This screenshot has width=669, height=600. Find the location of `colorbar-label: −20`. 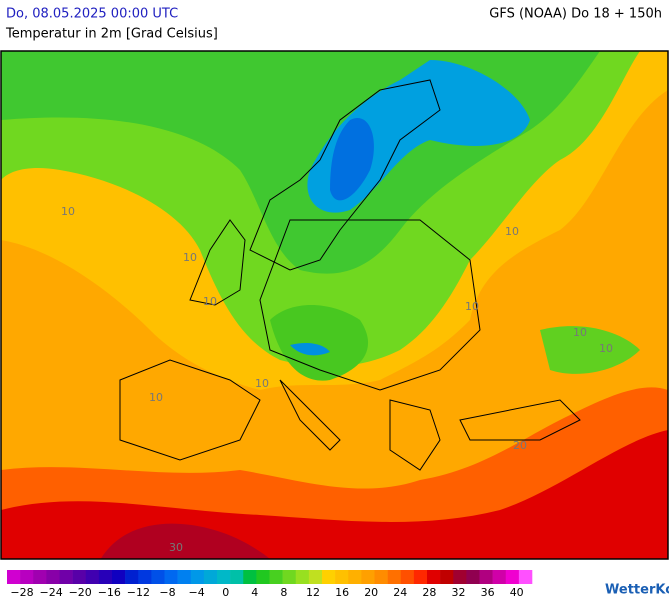

colorbar-label: −20 is located at coordinates (80, 592).